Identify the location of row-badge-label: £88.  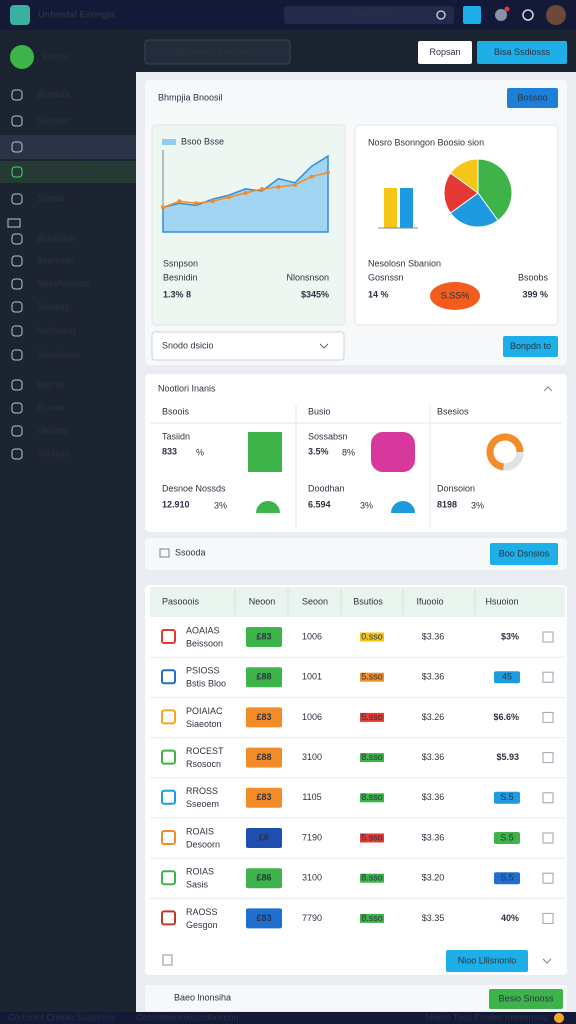
(263, 677).